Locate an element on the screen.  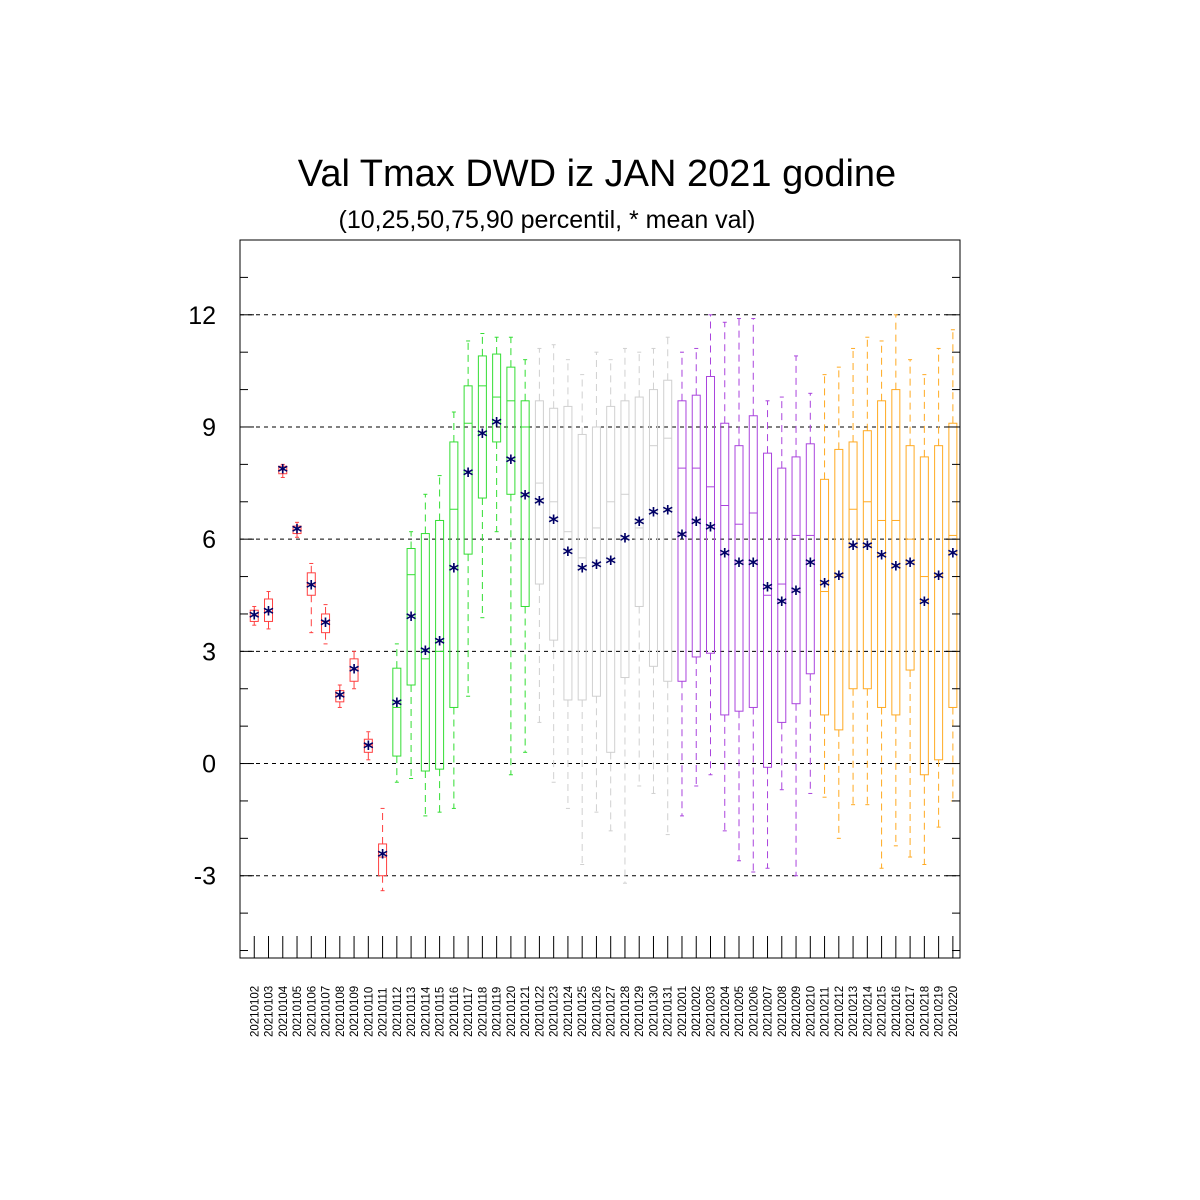
box-20210111: * is located at coordinates (382, 849).